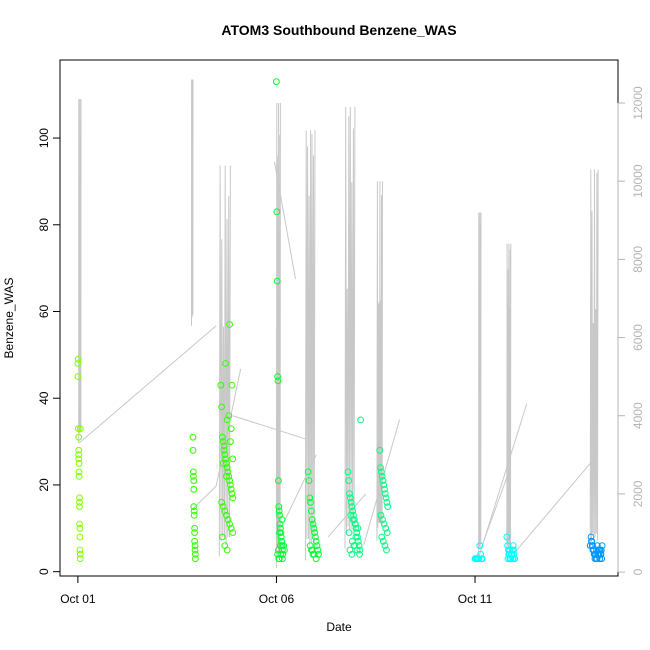 The height and width of the screenshot is (650, 650). I want to click on y-tick-label: 100, so click(44, 138).